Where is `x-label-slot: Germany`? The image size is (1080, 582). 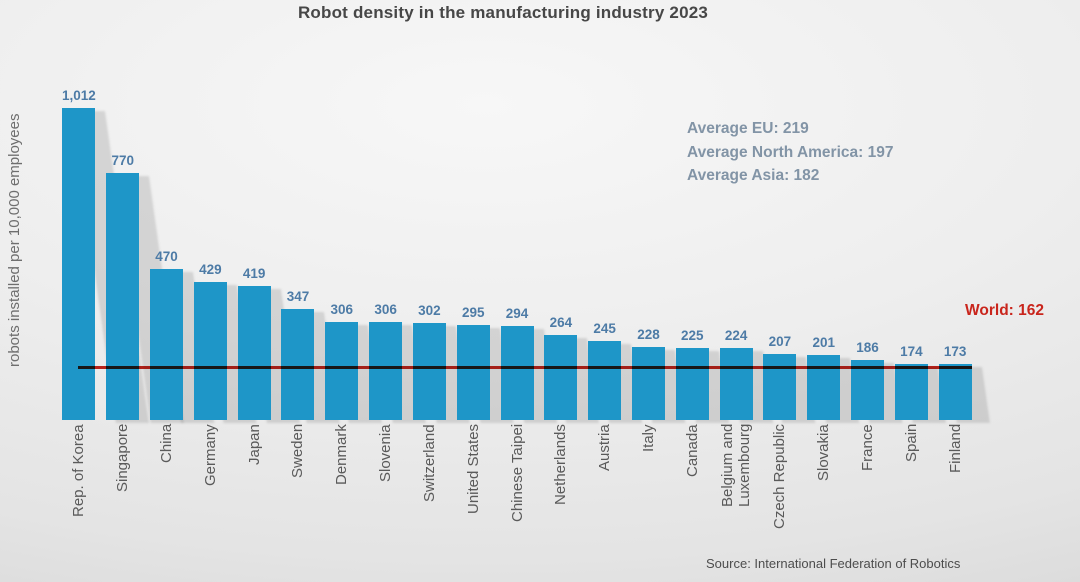 x-label-slot: Germany is located at coordinates (210, 488).